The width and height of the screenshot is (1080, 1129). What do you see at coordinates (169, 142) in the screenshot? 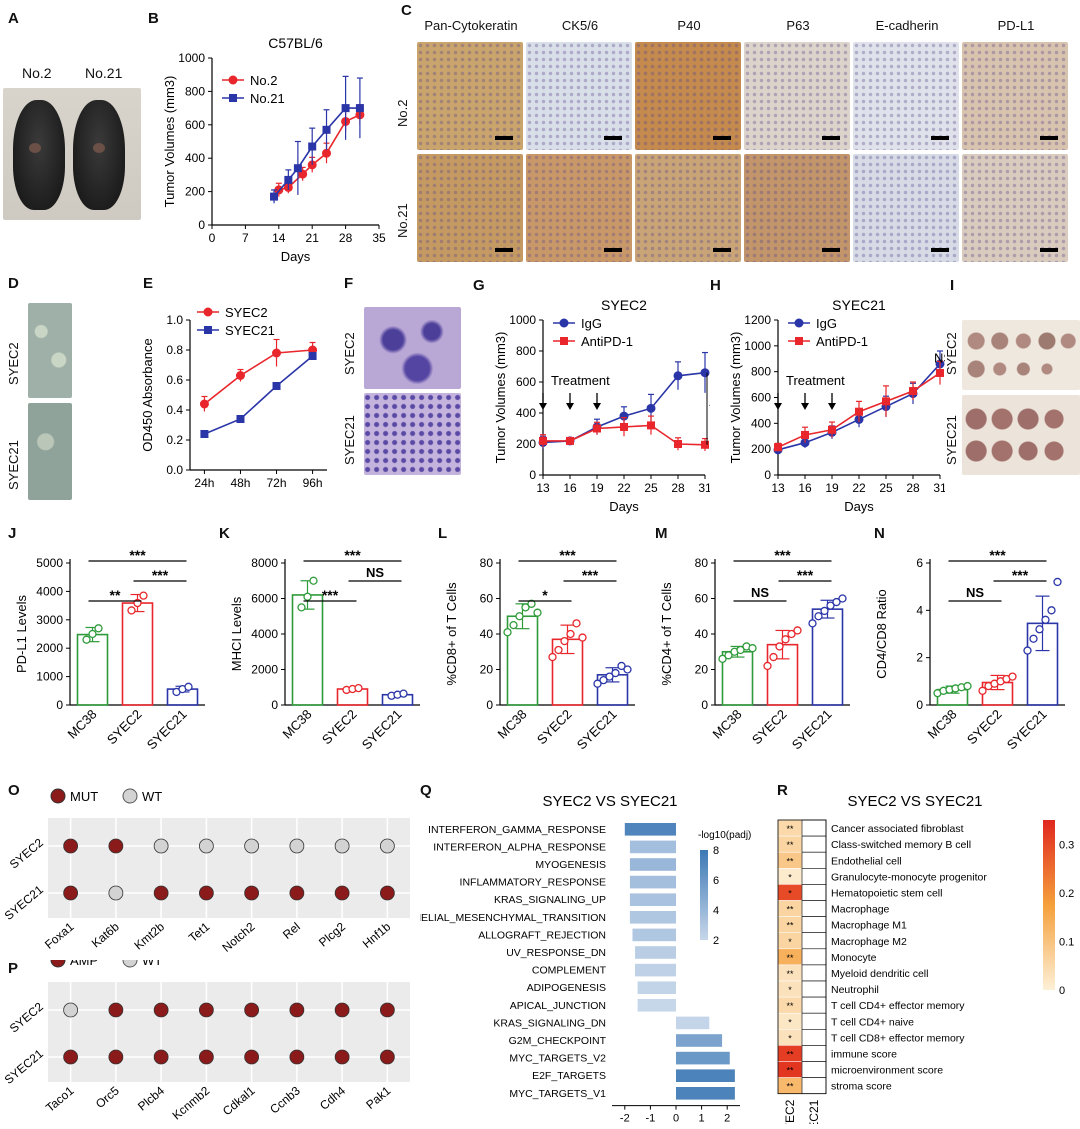
I see `y-axis-label: Tumor Volumes (mm3)` at bounding box center [169, 142].